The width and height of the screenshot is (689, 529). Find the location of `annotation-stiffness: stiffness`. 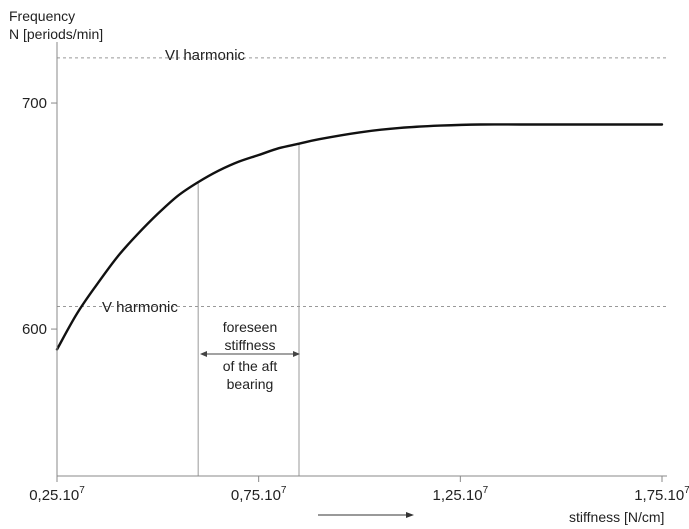

annotation-stiffness: stiffness is located at coordinates (249, 345).